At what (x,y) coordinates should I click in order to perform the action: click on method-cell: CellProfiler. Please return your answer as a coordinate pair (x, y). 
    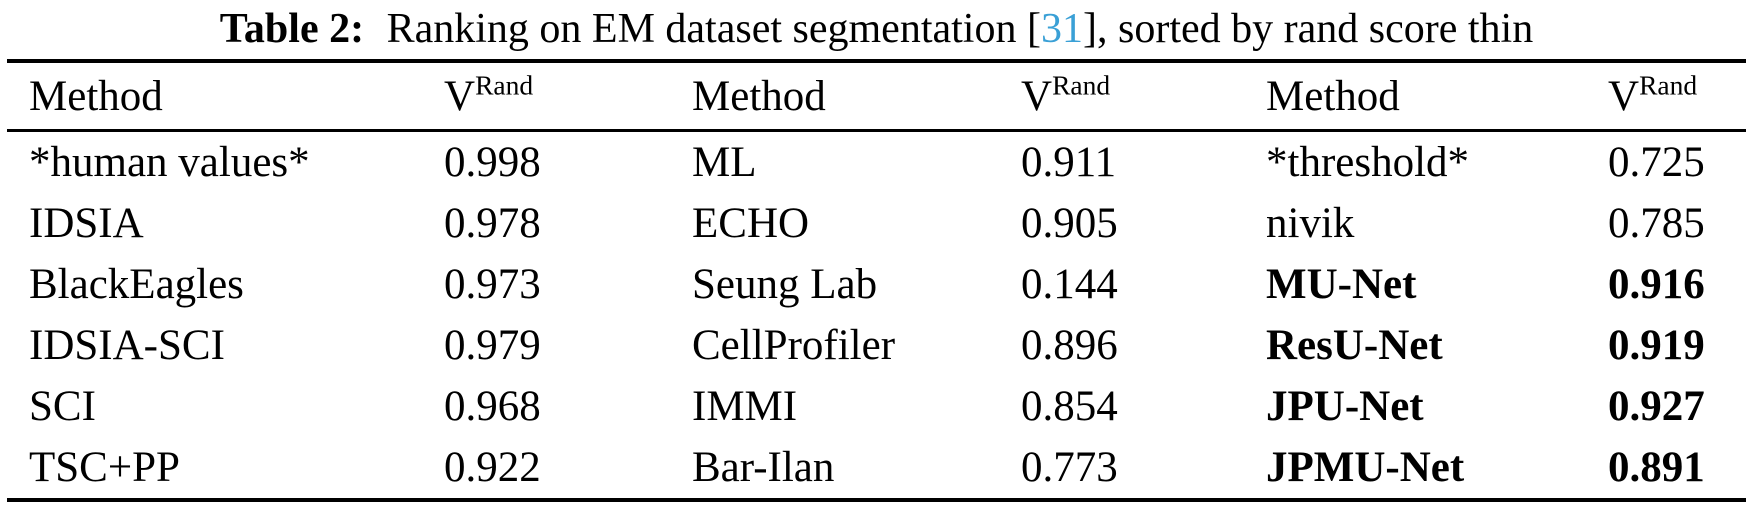
    Looking at the image, I should click on (794, 345).